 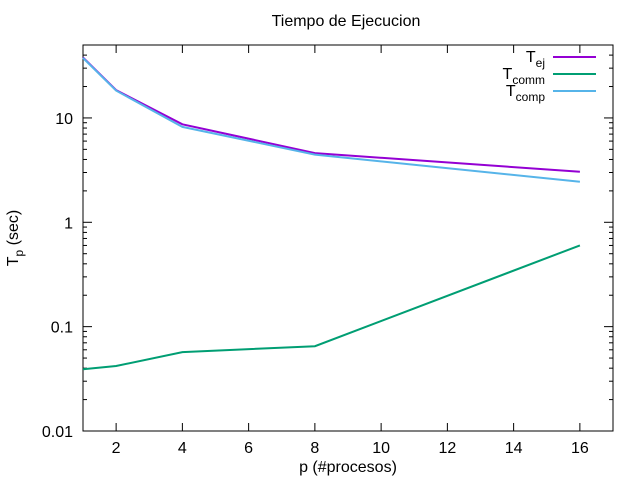 I want to click on x-tick-label: 6, so click(x=248, y=448).